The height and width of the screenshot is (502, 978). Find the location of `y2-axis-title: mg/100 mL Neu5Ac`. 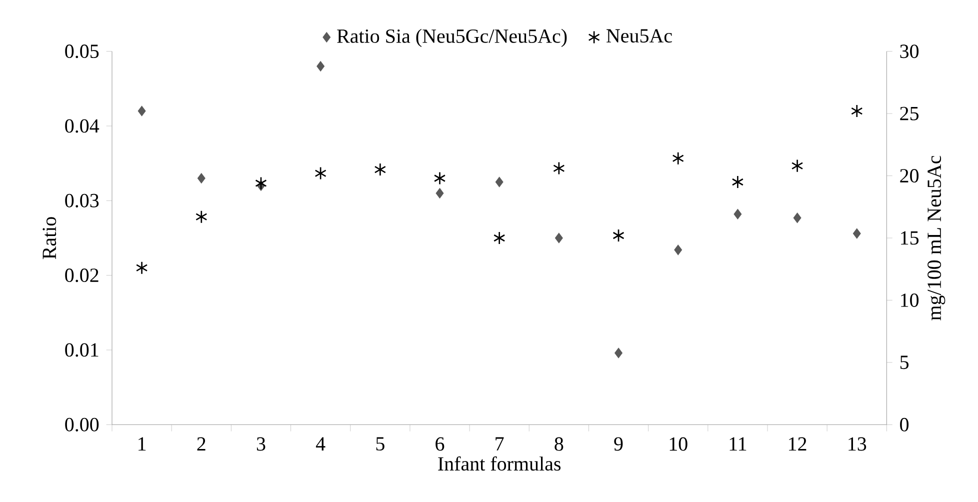

y2-axis-title: mg/100 mL Neu5Ac is located at coordinates (937, 238).